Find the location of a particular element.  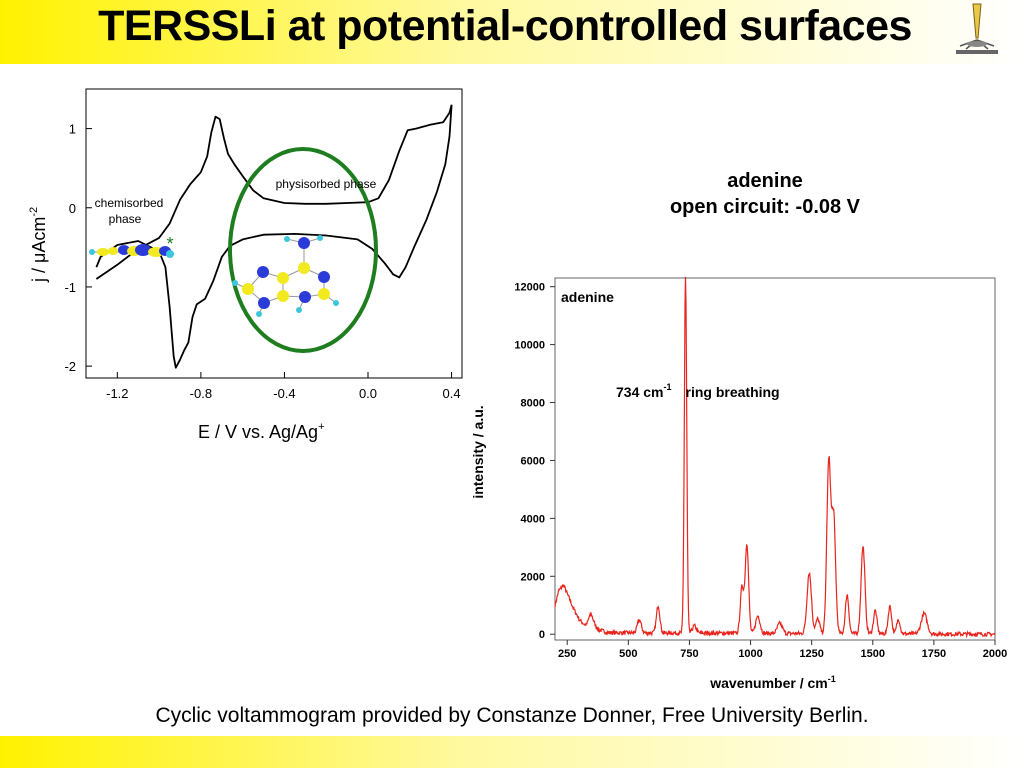

physisorbed-label: physisorbed phase is located at coordinates (326, 184).